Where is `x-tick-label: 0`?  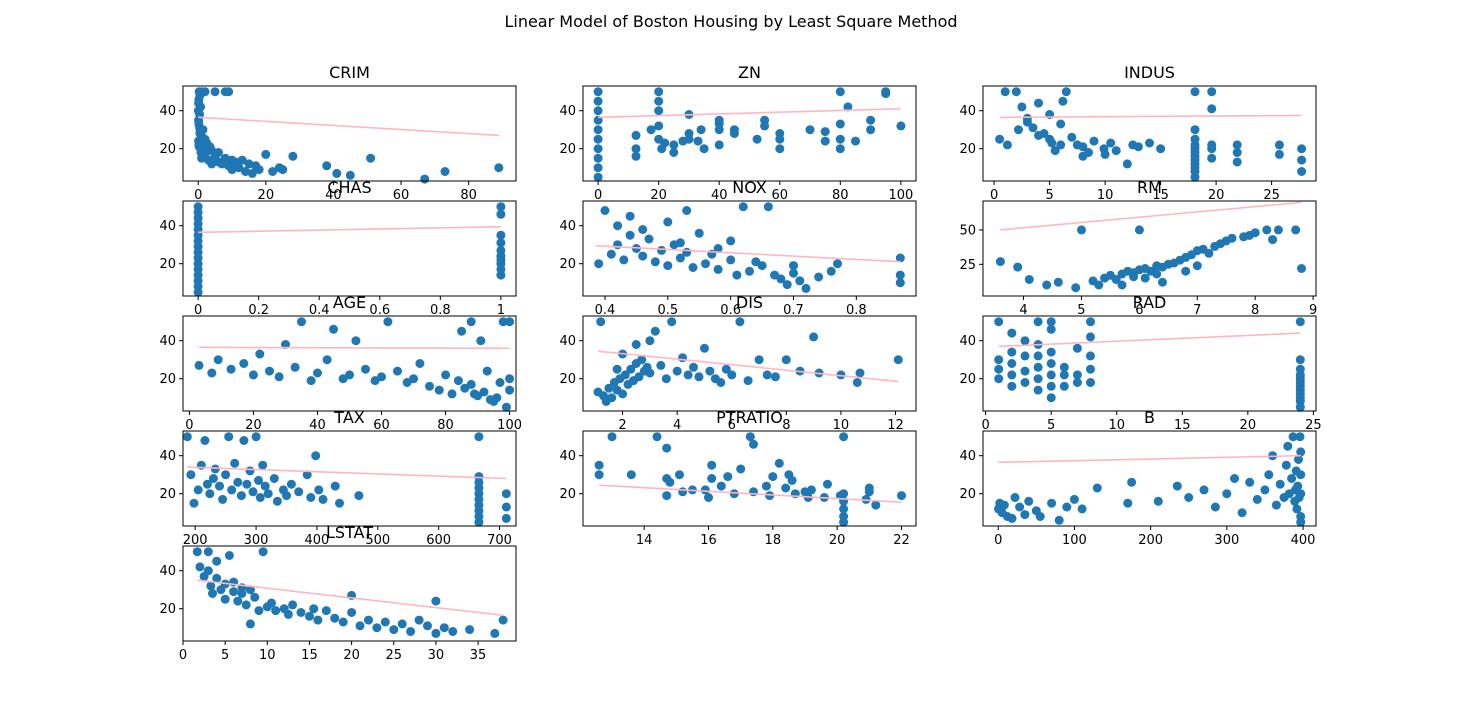 x-tick-label: 0 is located at coordinates (189, 425).